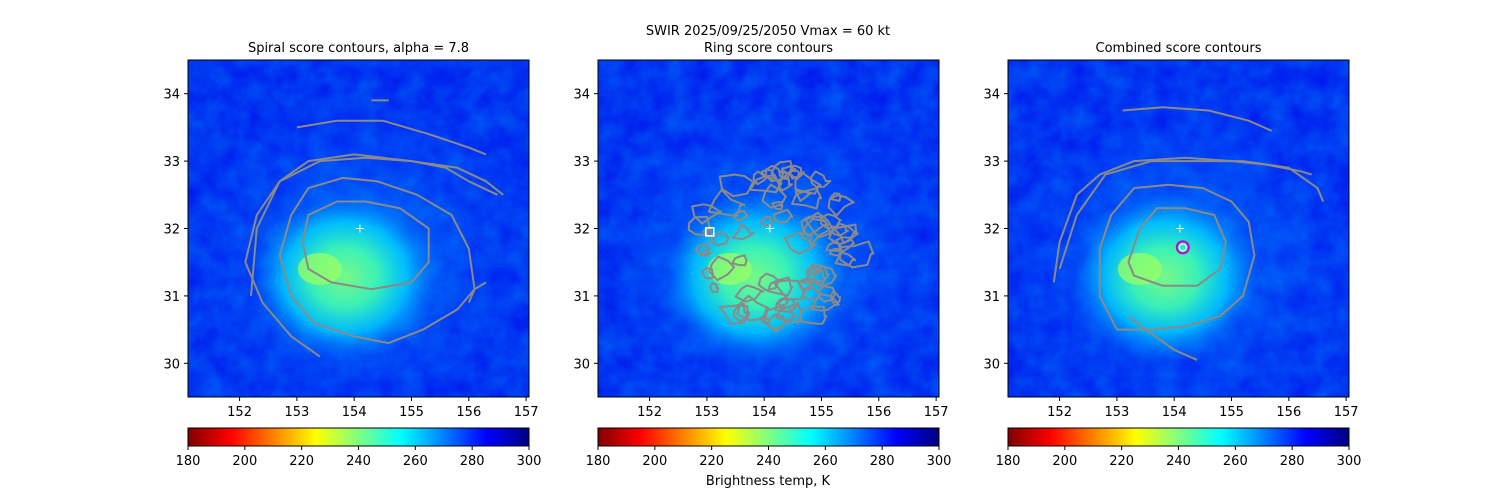 Image resolution: width=1500 pixels, height=500 pixels. Describe the element at coordinates (171, 162) in the screenshot. I see `y-tick-label: 33` at that location.